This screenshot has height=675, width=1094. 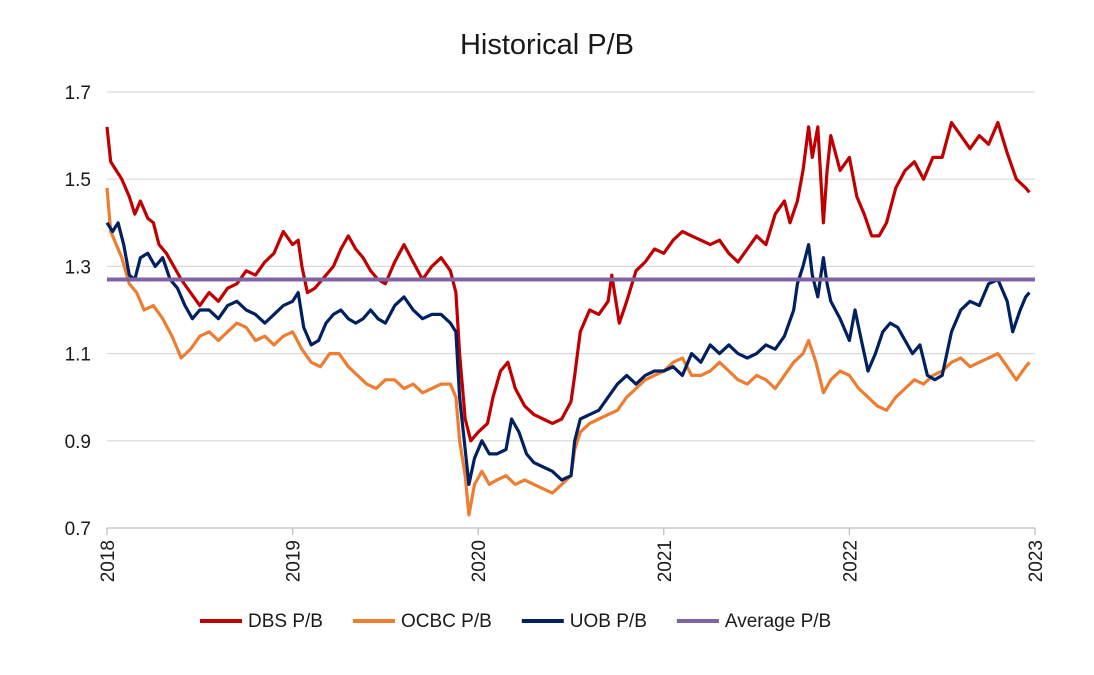 I want to click on y-tick-label: 0.9, so click(x=78, y=442).